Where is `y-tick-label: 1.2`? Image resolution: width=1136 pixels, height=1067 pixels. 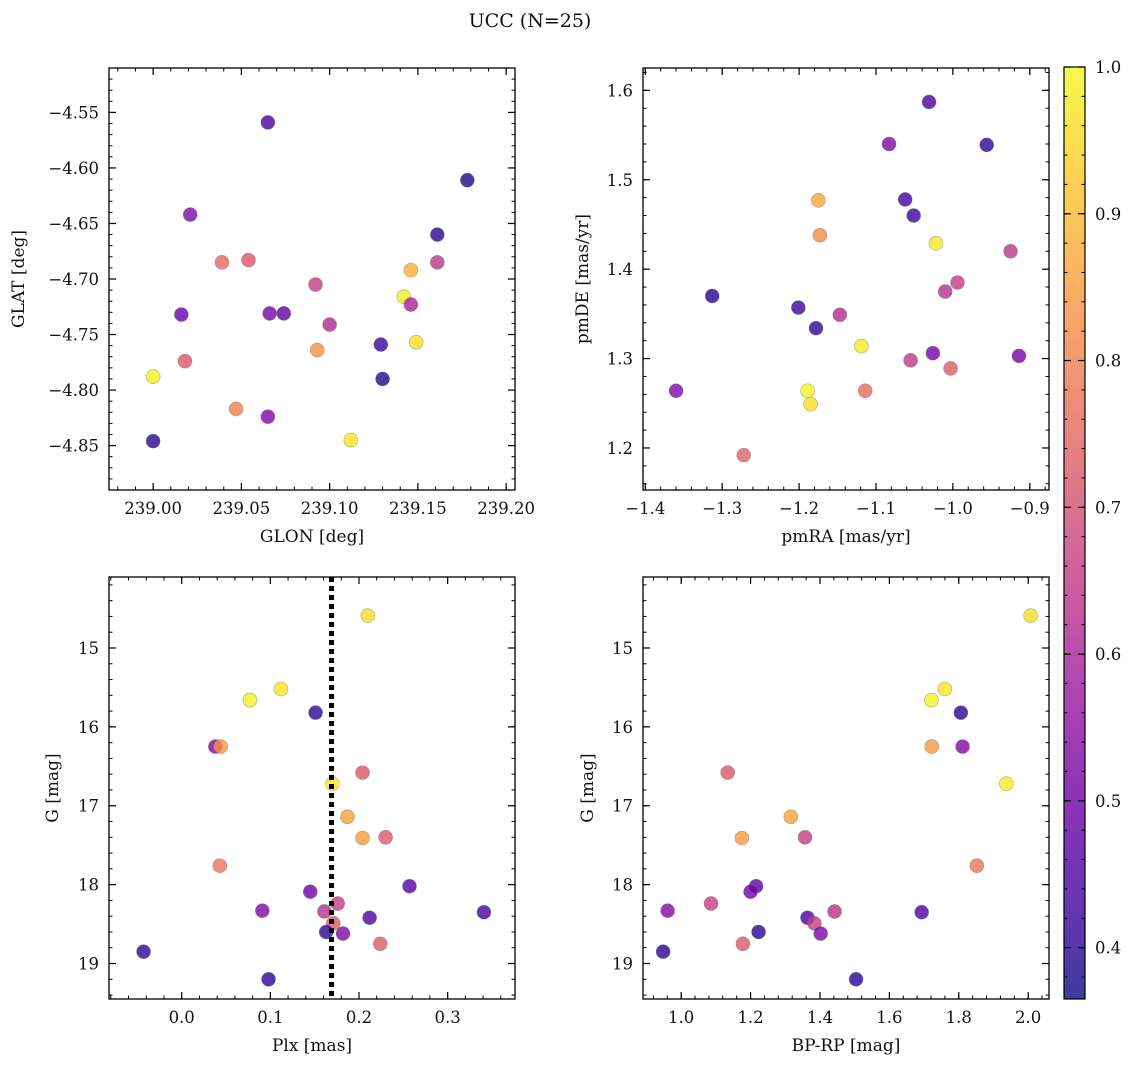
y-tick-label: 1.2 is located at coordinates (620, 448).